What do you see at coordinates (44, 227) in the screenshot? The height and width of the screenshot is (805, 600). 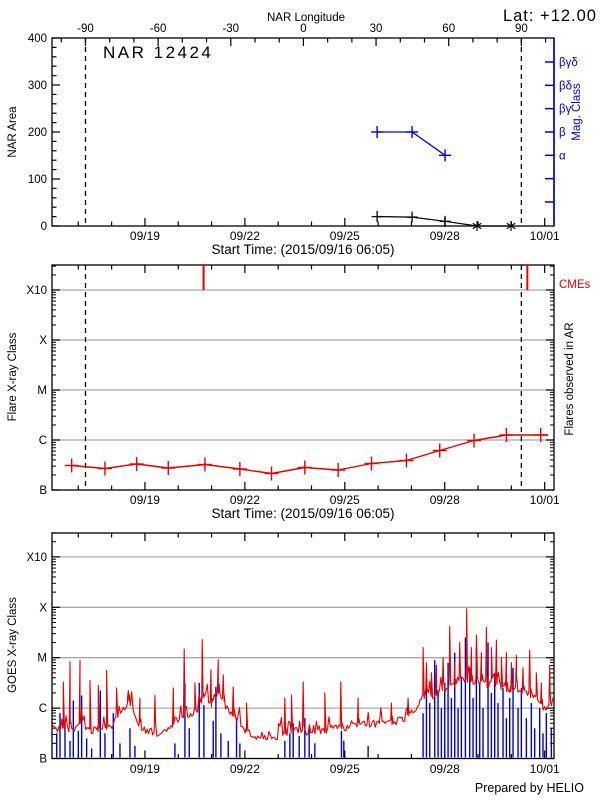 I see `area-tick-label: 0` at bounding box center [44, 227].